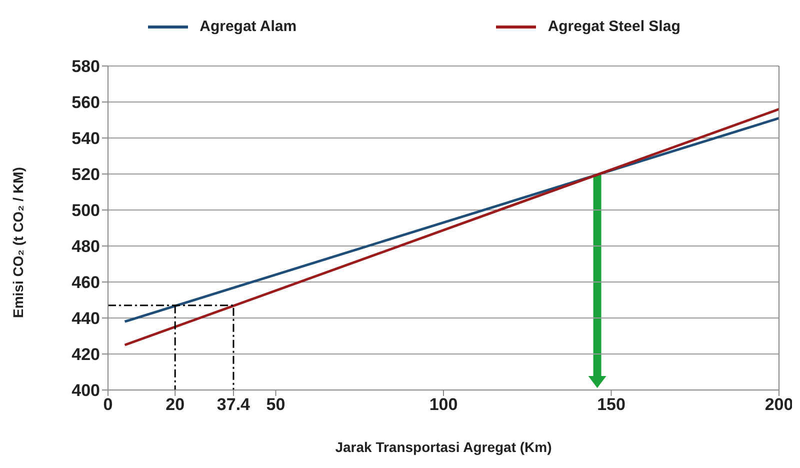 This screenshot has height=468, width=800. I want to click on x-tick-label: 50, so click(276, 404).